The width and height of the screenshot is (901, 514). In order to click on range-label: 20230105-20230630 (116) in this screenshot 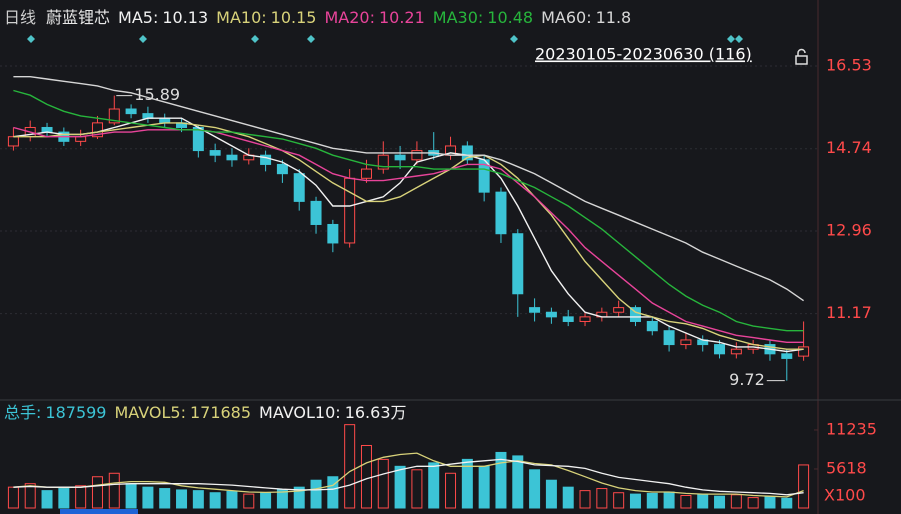, I will do `click(643, 54)`.